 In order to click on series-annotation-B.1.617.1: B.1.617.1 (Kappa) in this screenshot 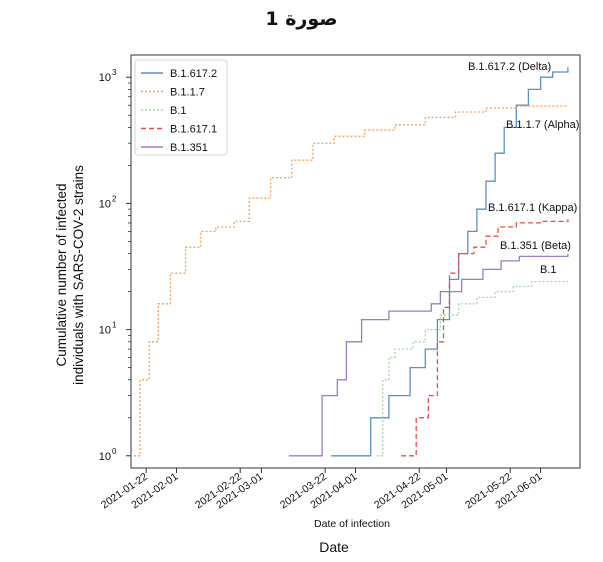, I will do `click(532, 208)`.